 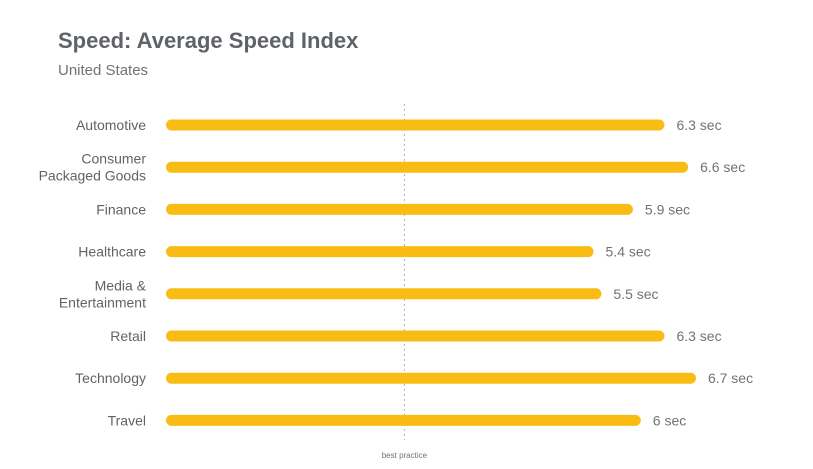 What do you see at coordinates (730, 378) in the screenshot?
I see `value-label: 6.7 sec` at bounding box center [730, 378].